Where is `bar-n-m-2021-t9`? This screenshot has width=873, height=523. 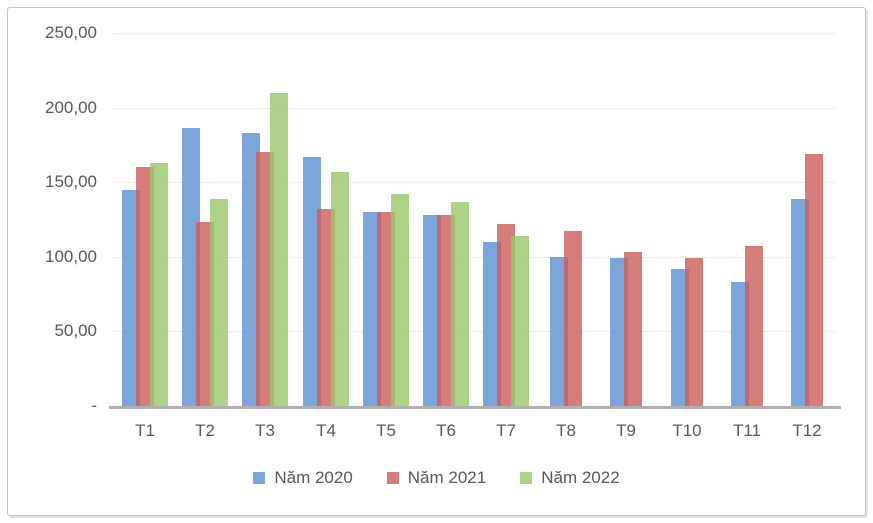 bar-n-m-2021-t9 is located at coordinates (633, 329).